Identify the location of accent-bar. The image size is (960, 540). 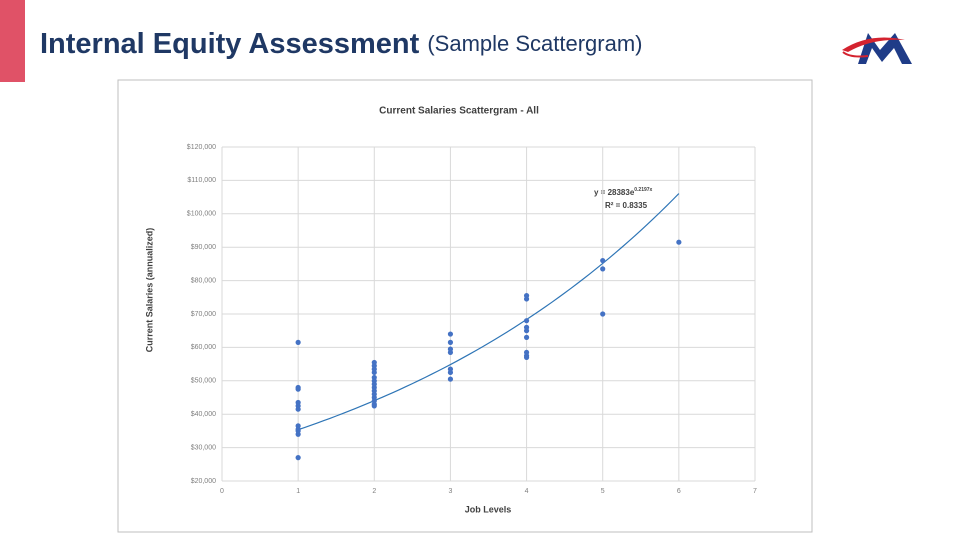
(12, 41).